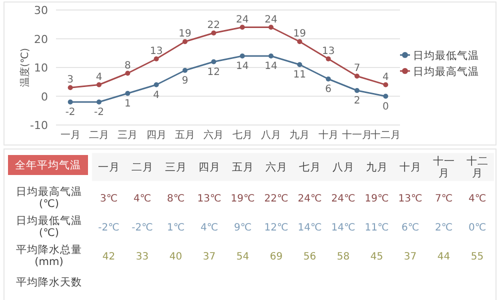 This screenshot has width=500, height=300. Describe the element at coordinates (213, 25) in the screenshot. I see `data-label: 22` at that location.